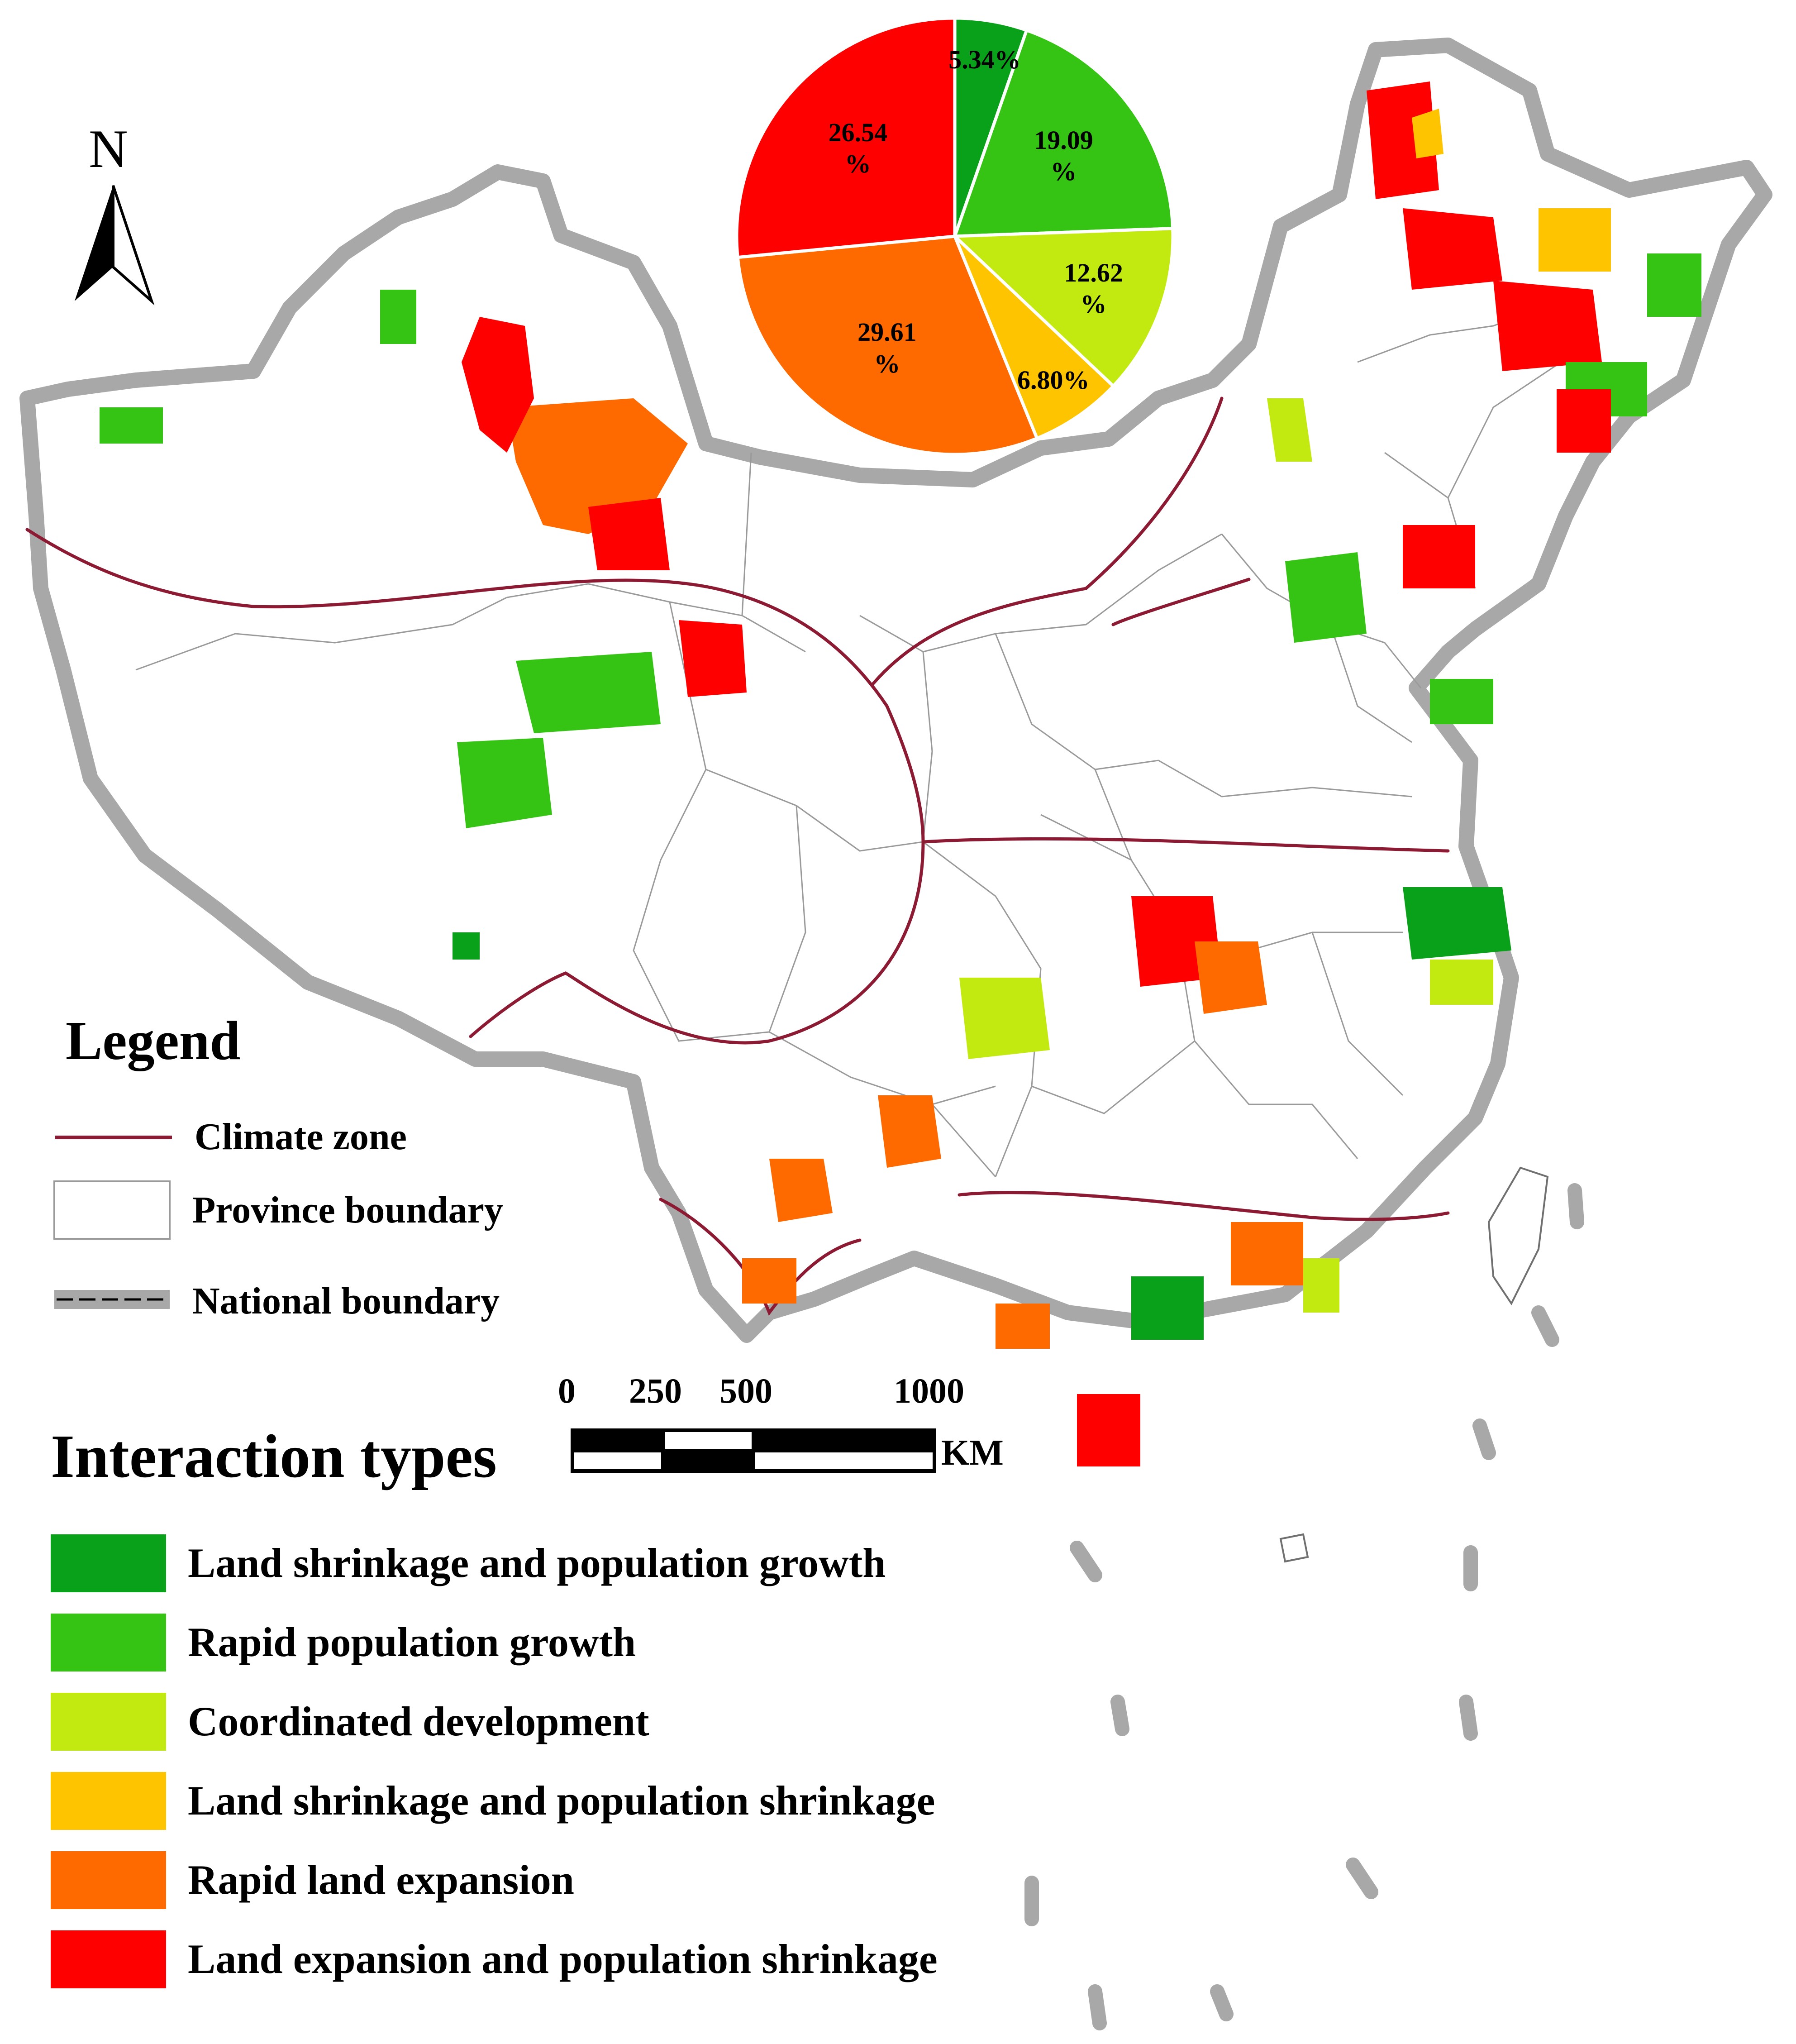 The width and height of the screenshot is (1796, 2044). I want to click on type-label-land-expansion-population-shrinkage: Land expansion and population shrinkage, so click(563, 1959).